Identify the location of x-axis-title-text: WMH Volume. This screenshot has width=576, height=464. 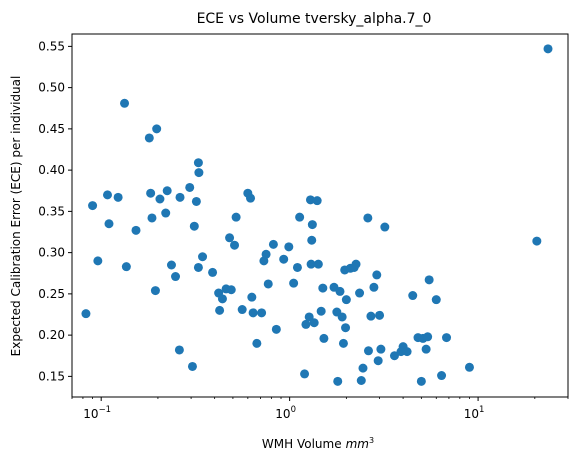
(302, 444).